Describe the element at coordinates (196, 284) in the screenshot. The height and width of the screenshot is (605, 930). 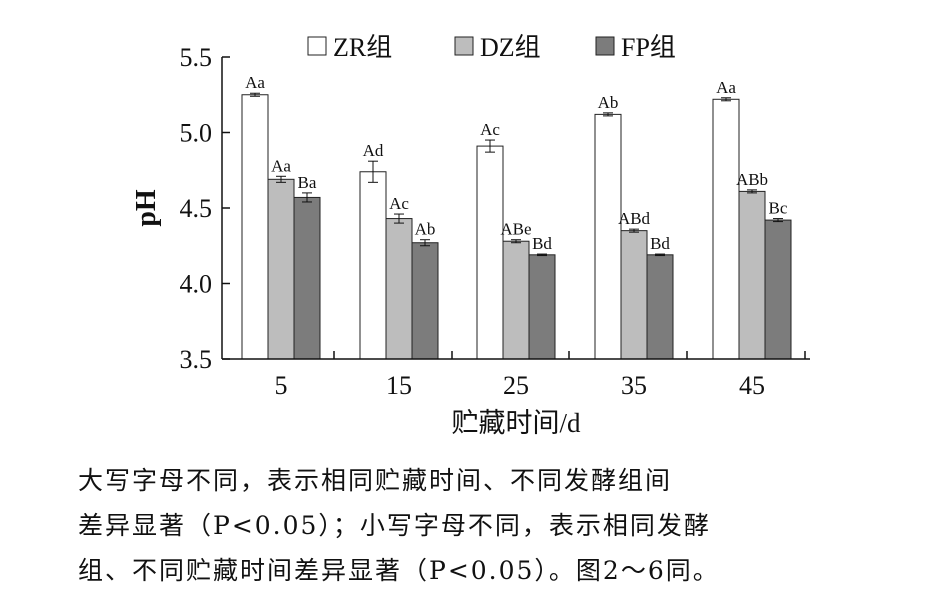
I see `y-tick-label: 4.0` at that location.